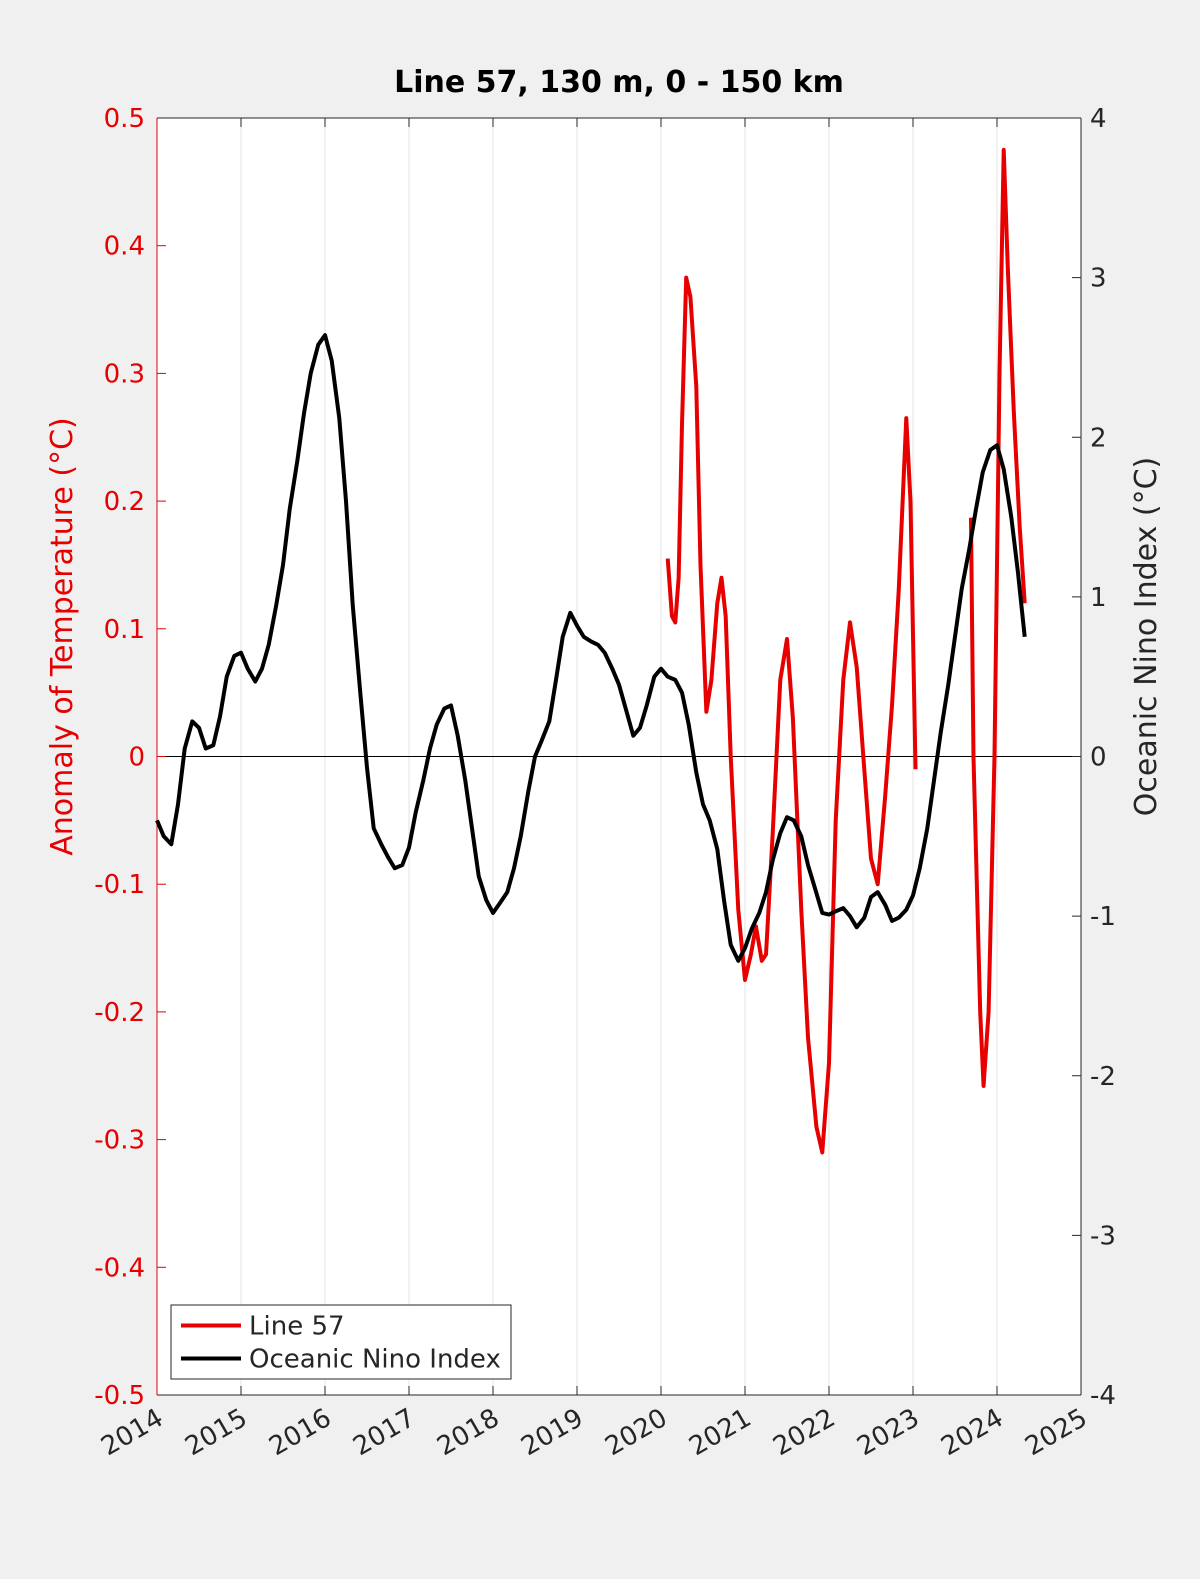 The image size is (1200, 1579). Describe the element at coordinates (62, 636) in the screenshot. I see `y-axis-label: Anomaly of Temperature (°C)` at that location.